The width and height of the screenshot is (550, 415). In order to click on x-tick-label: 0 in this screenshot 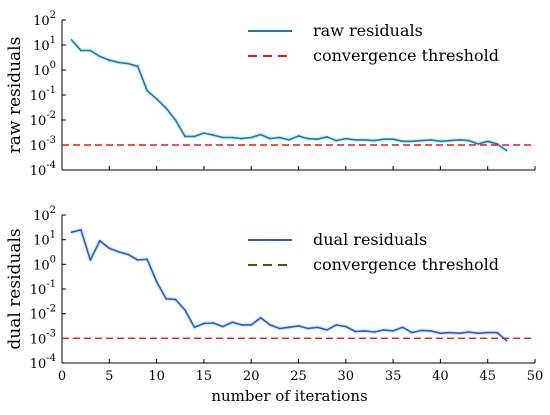, I will do `click(62, 376)`.